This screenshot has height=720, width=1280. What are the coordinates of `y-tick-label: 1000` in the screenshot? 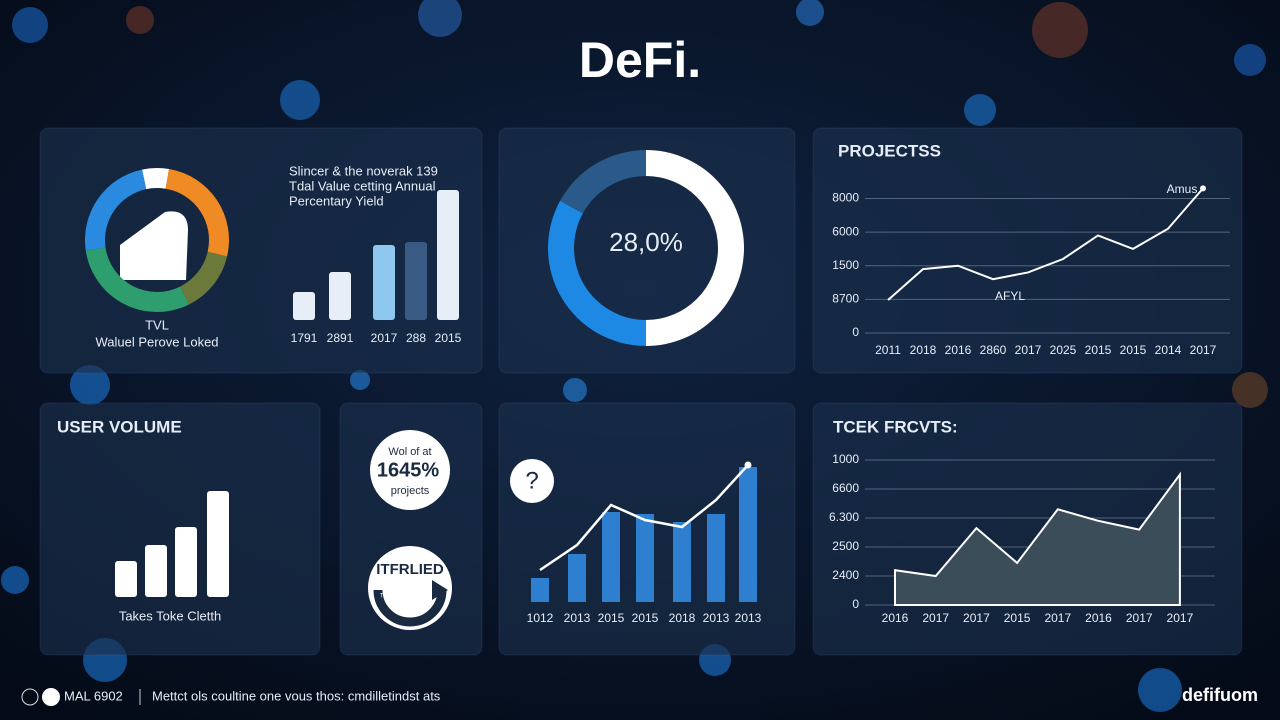 It's located at (845, 459).